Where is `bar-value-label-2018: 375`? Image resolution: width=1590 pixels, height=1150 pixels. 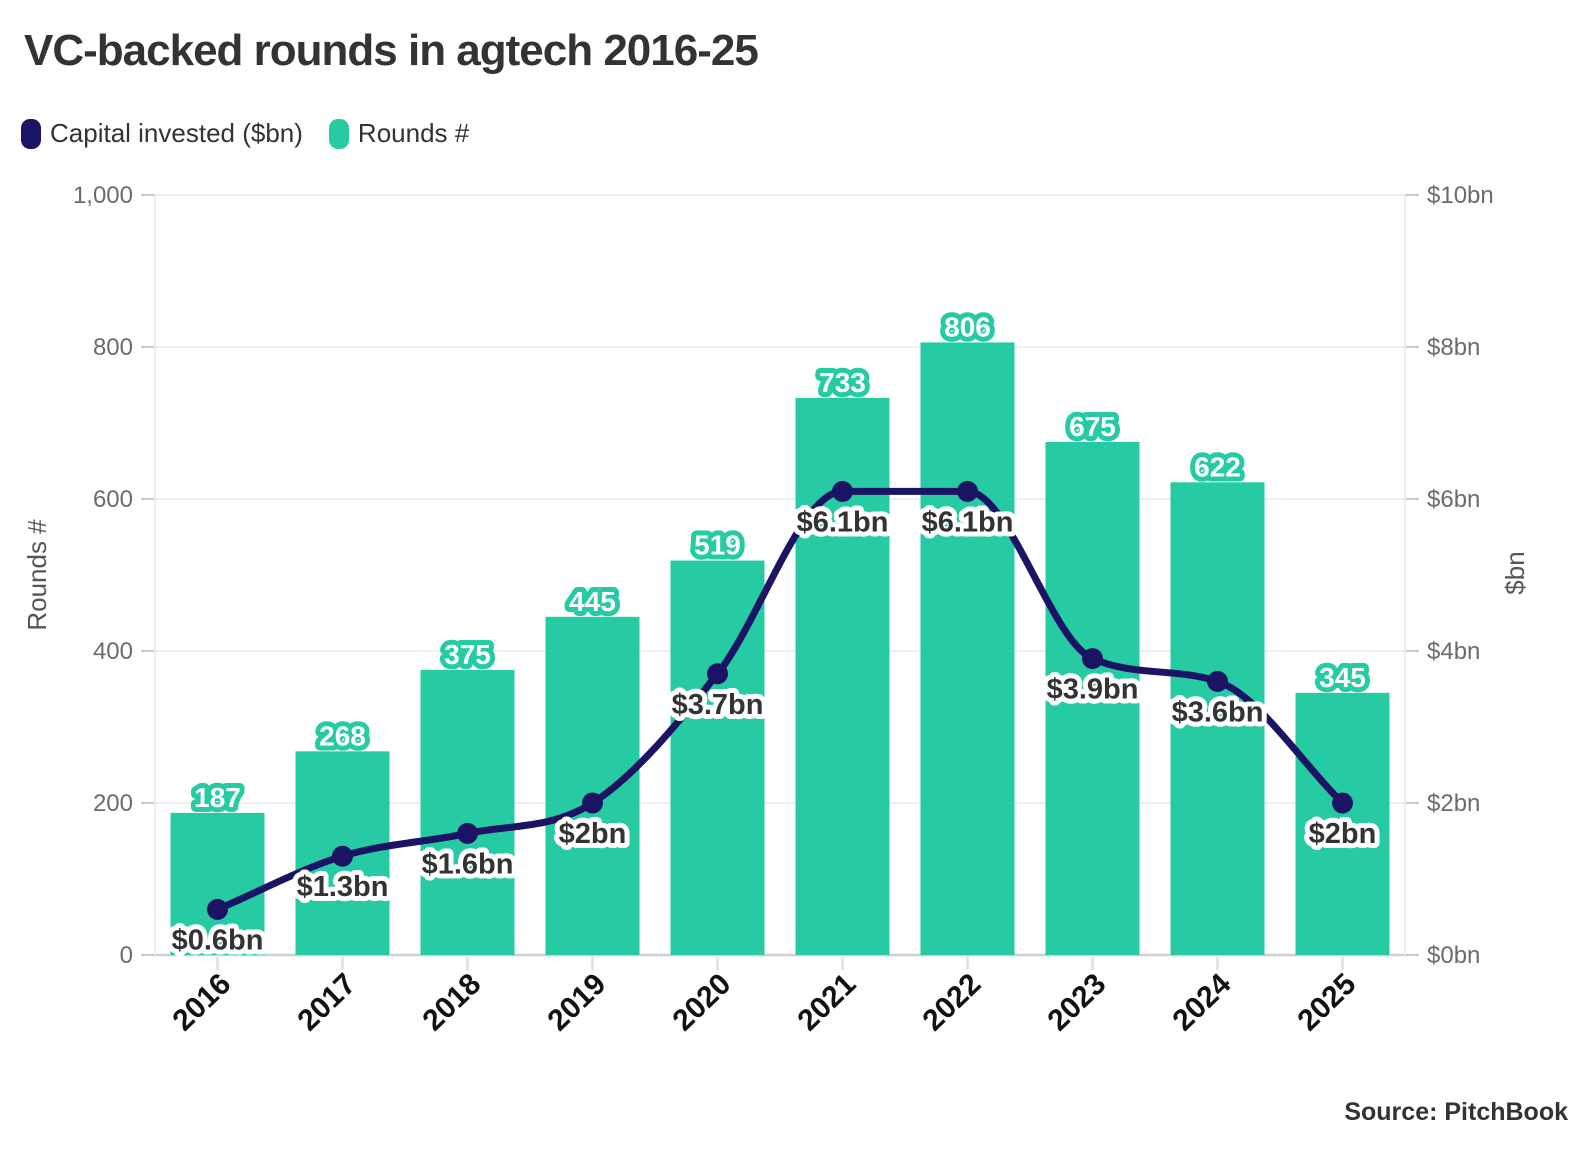
bar-value-label-2018: 375 is located at coordinates (467, 654).